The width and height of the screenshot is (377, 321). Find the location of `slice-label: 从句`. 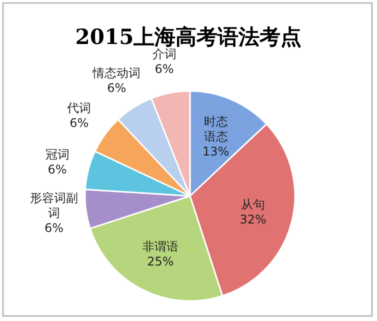

slice-label: 从句 is located at coordinates (253, 205).